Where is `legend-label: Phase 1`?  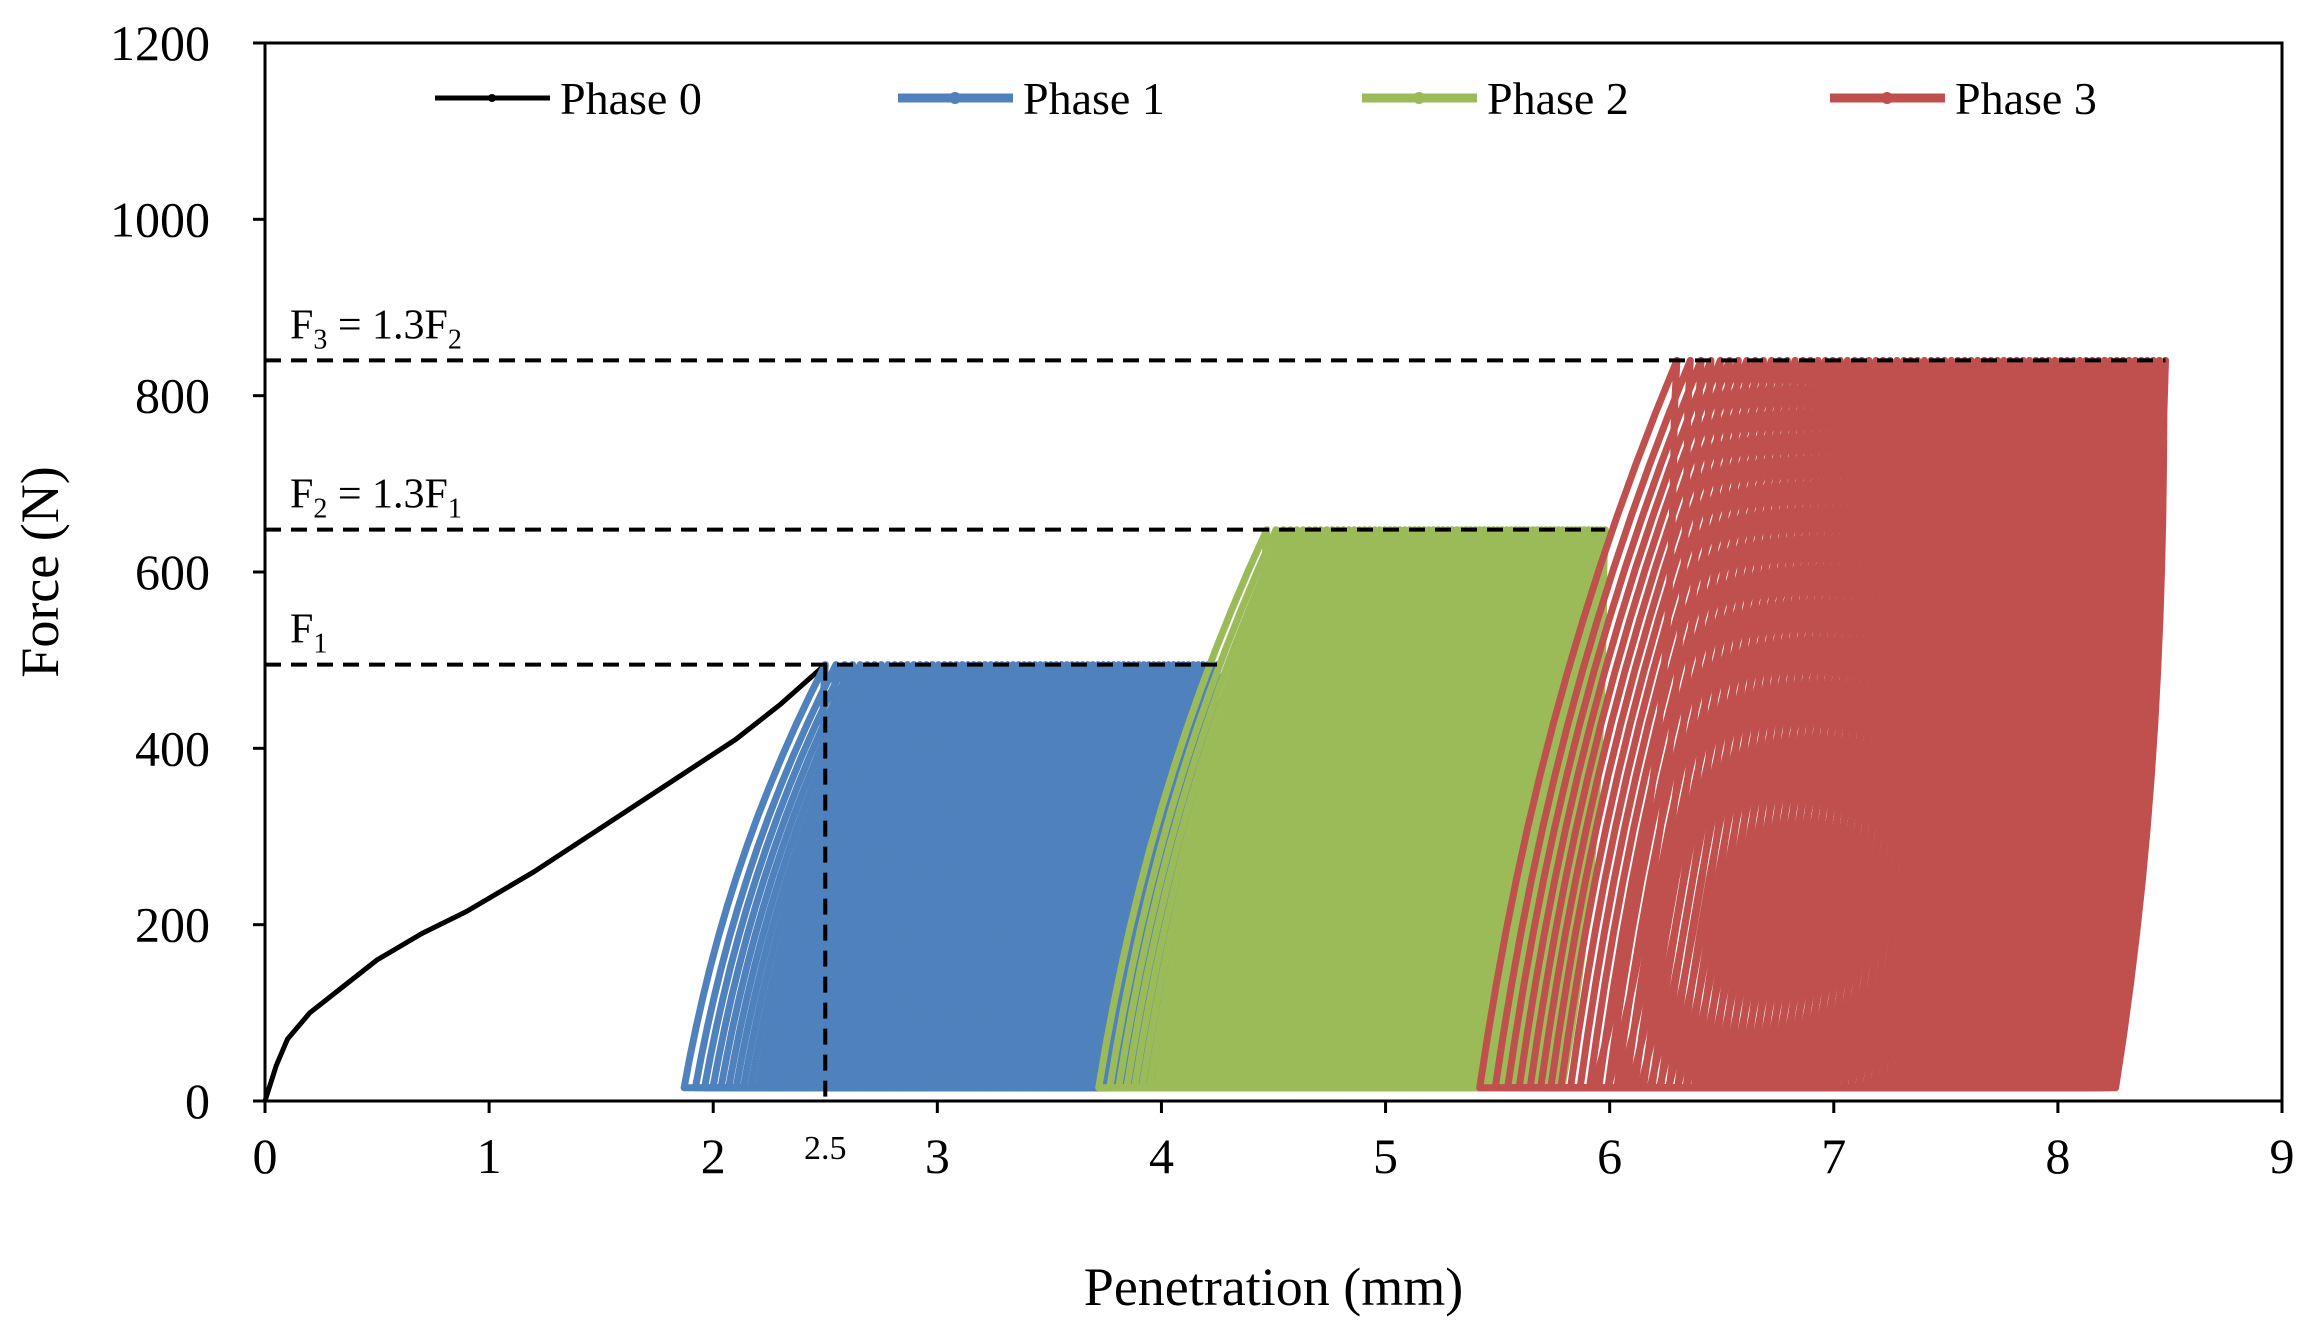
legend-label: Phase 1 is located at coordinates (1094, 98).